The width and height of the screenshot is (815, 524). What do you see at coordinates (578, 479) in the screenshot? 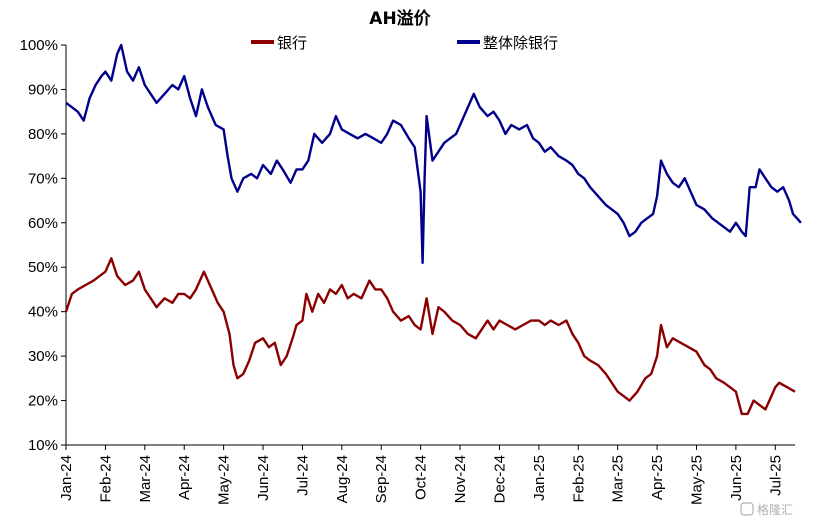
I see `x-tick-label: Feb-25` at bounding box center [578, 479].